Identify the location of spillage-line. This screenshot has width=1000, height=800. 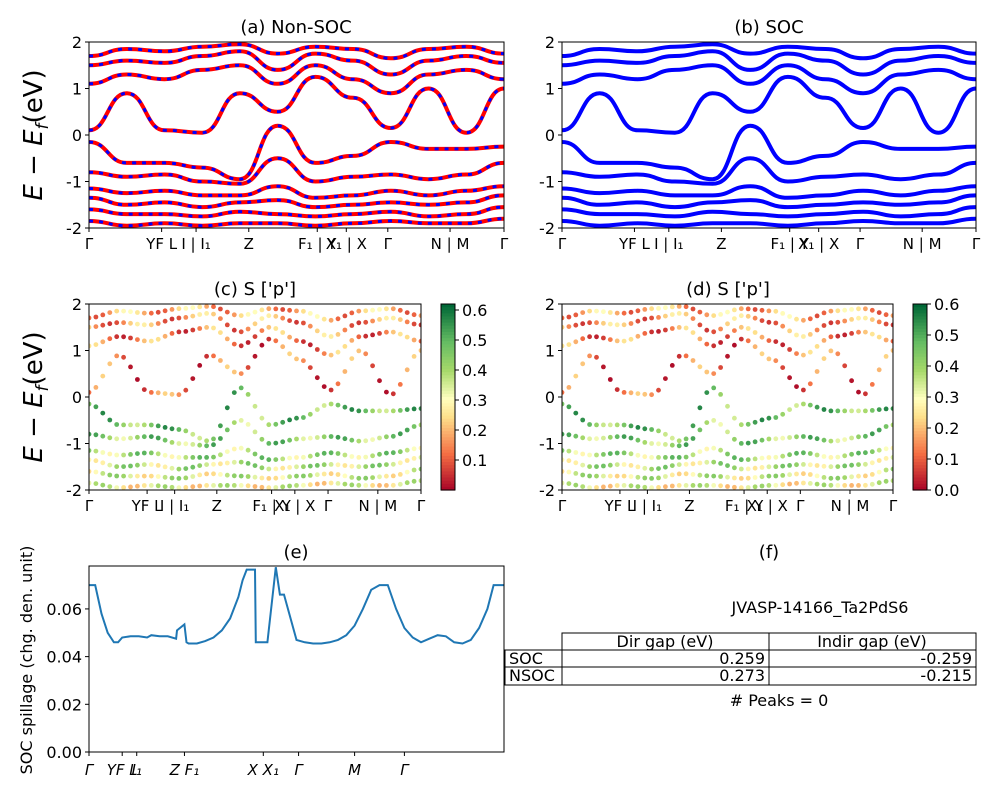
(296, 606).